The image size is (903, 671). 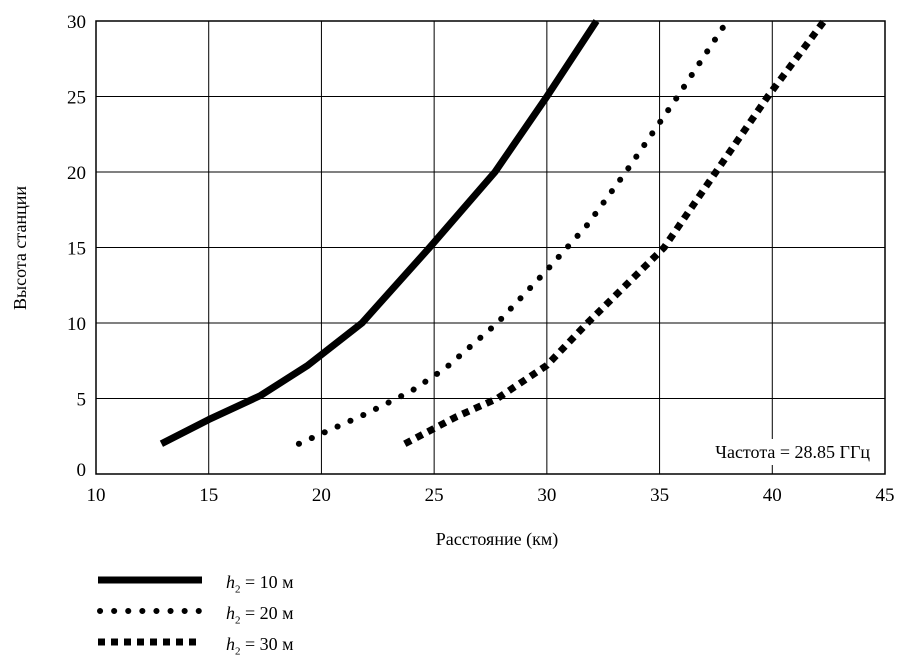 I want to click on annotation-background, so click(x=793, y=452).